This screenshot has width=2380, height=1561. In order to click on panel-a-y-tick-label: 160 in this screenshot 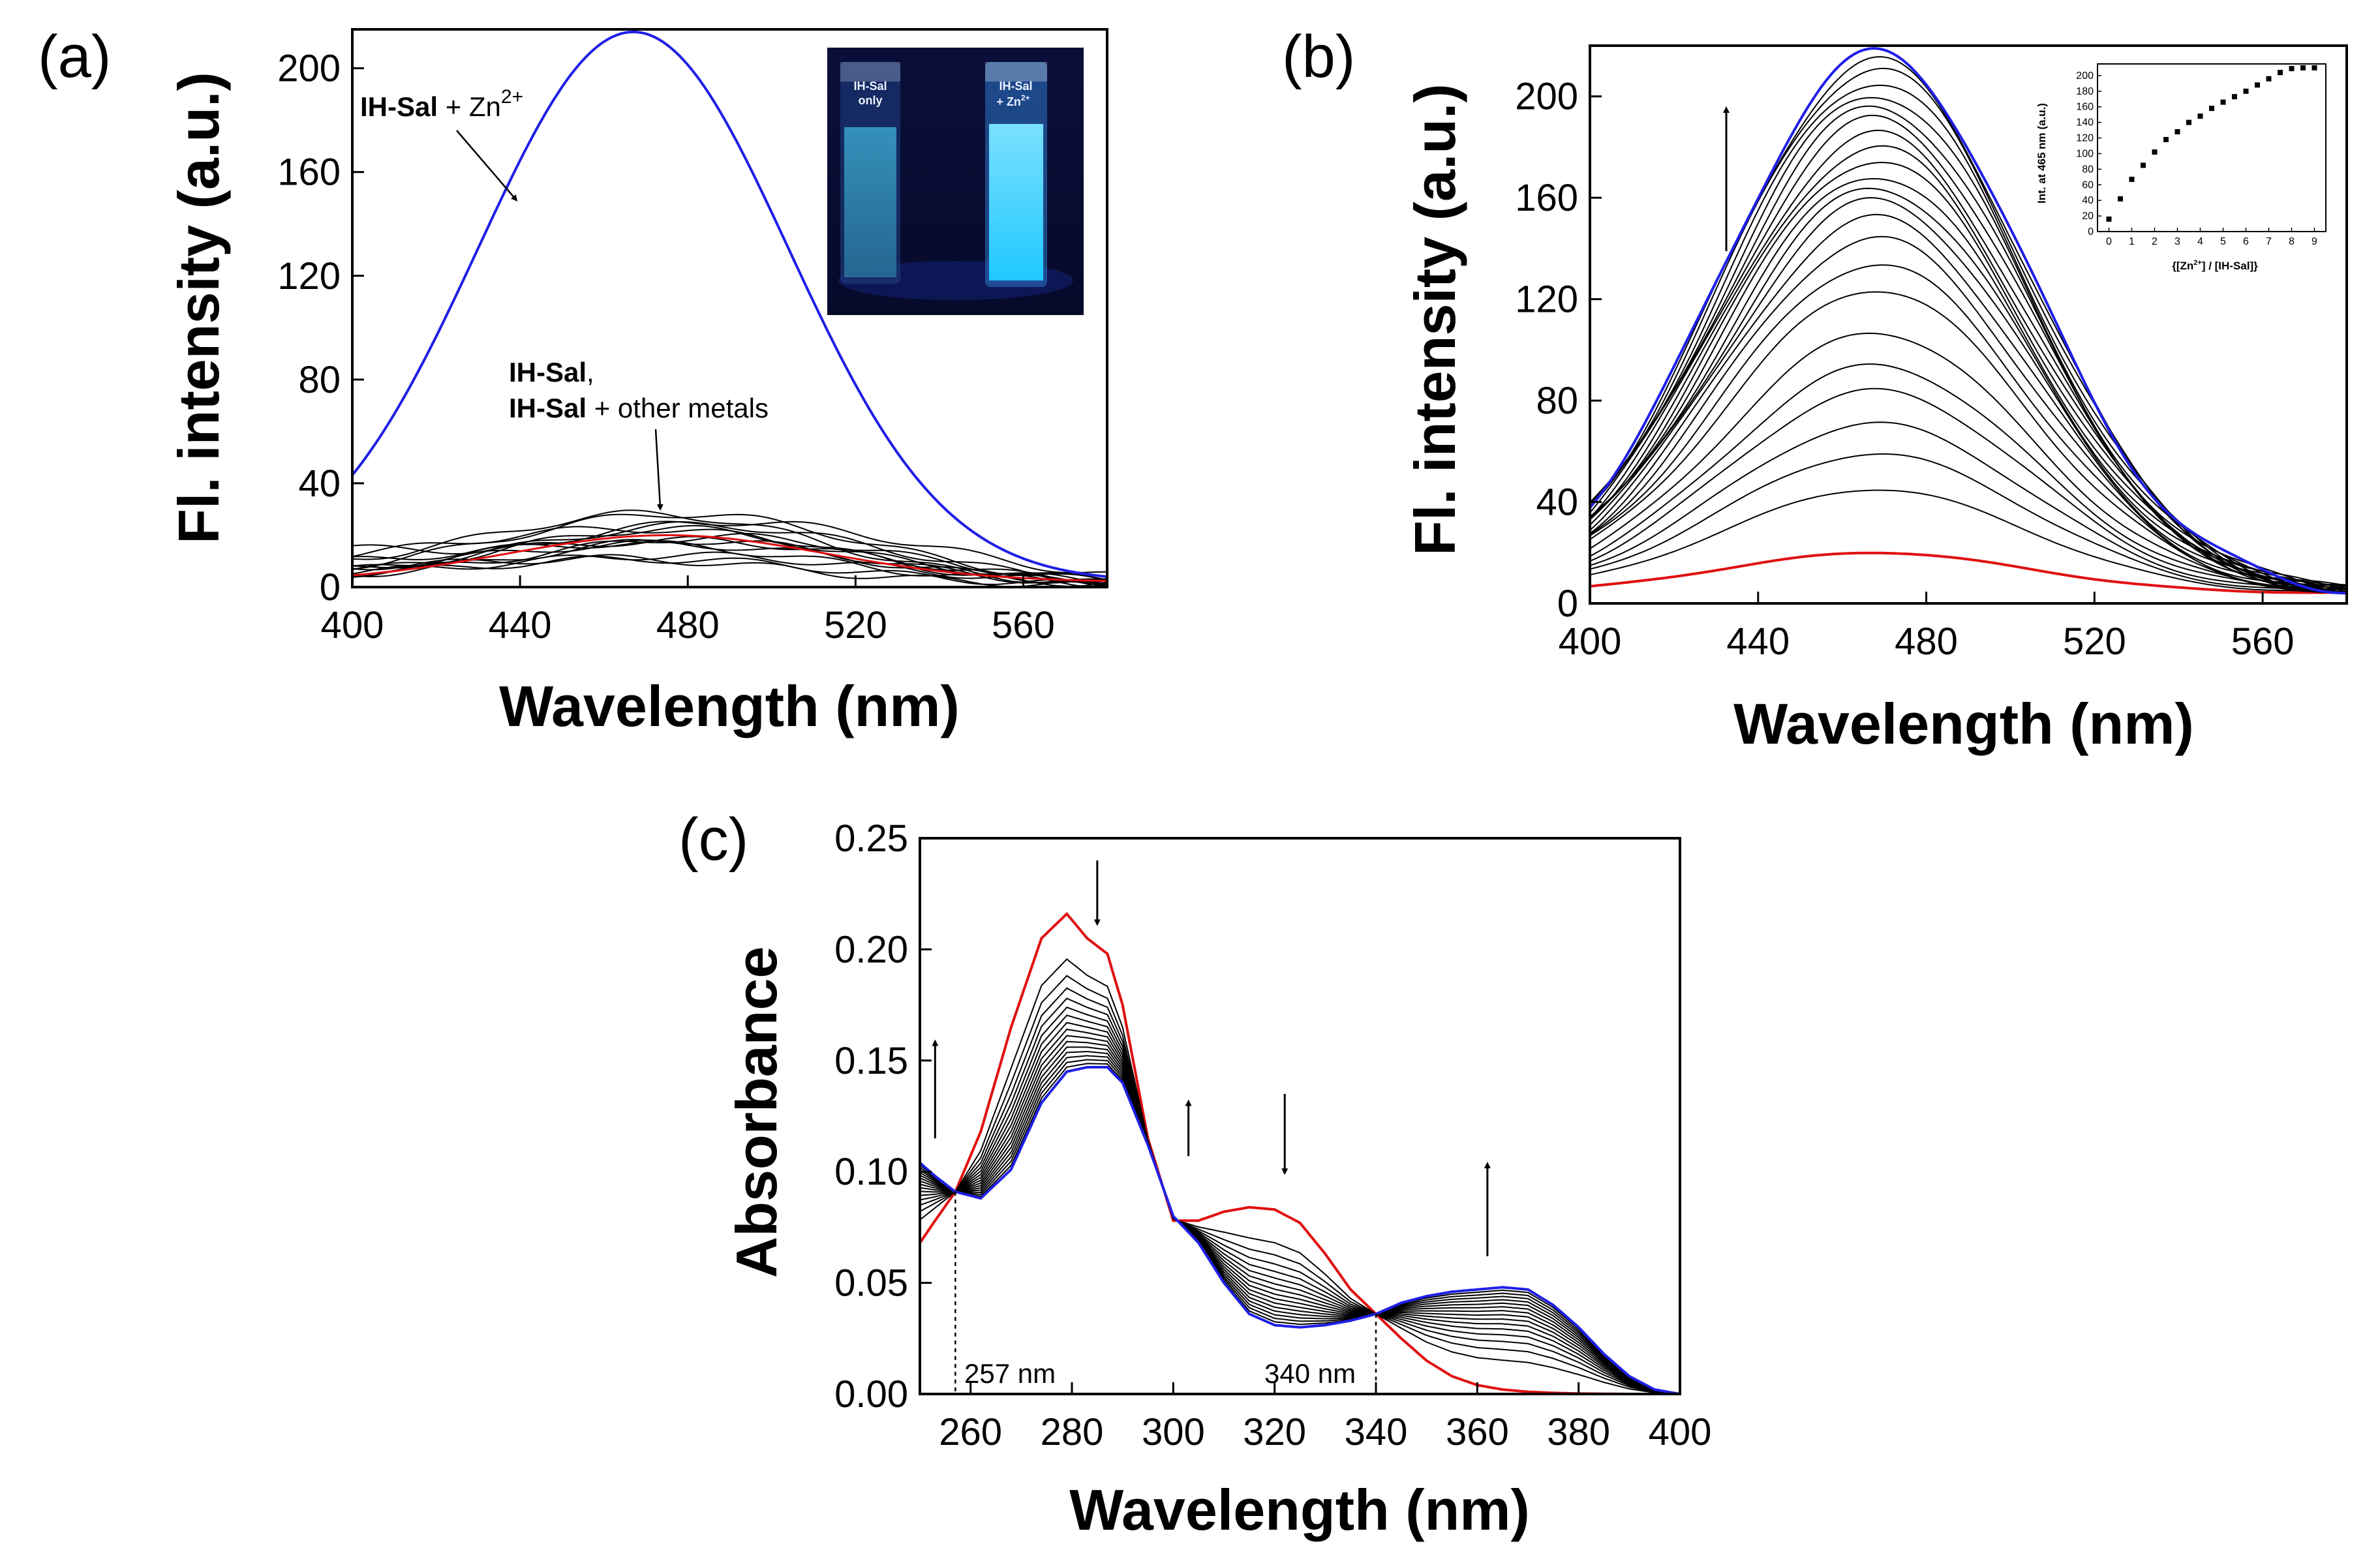, I will do `click(309, 172)`.